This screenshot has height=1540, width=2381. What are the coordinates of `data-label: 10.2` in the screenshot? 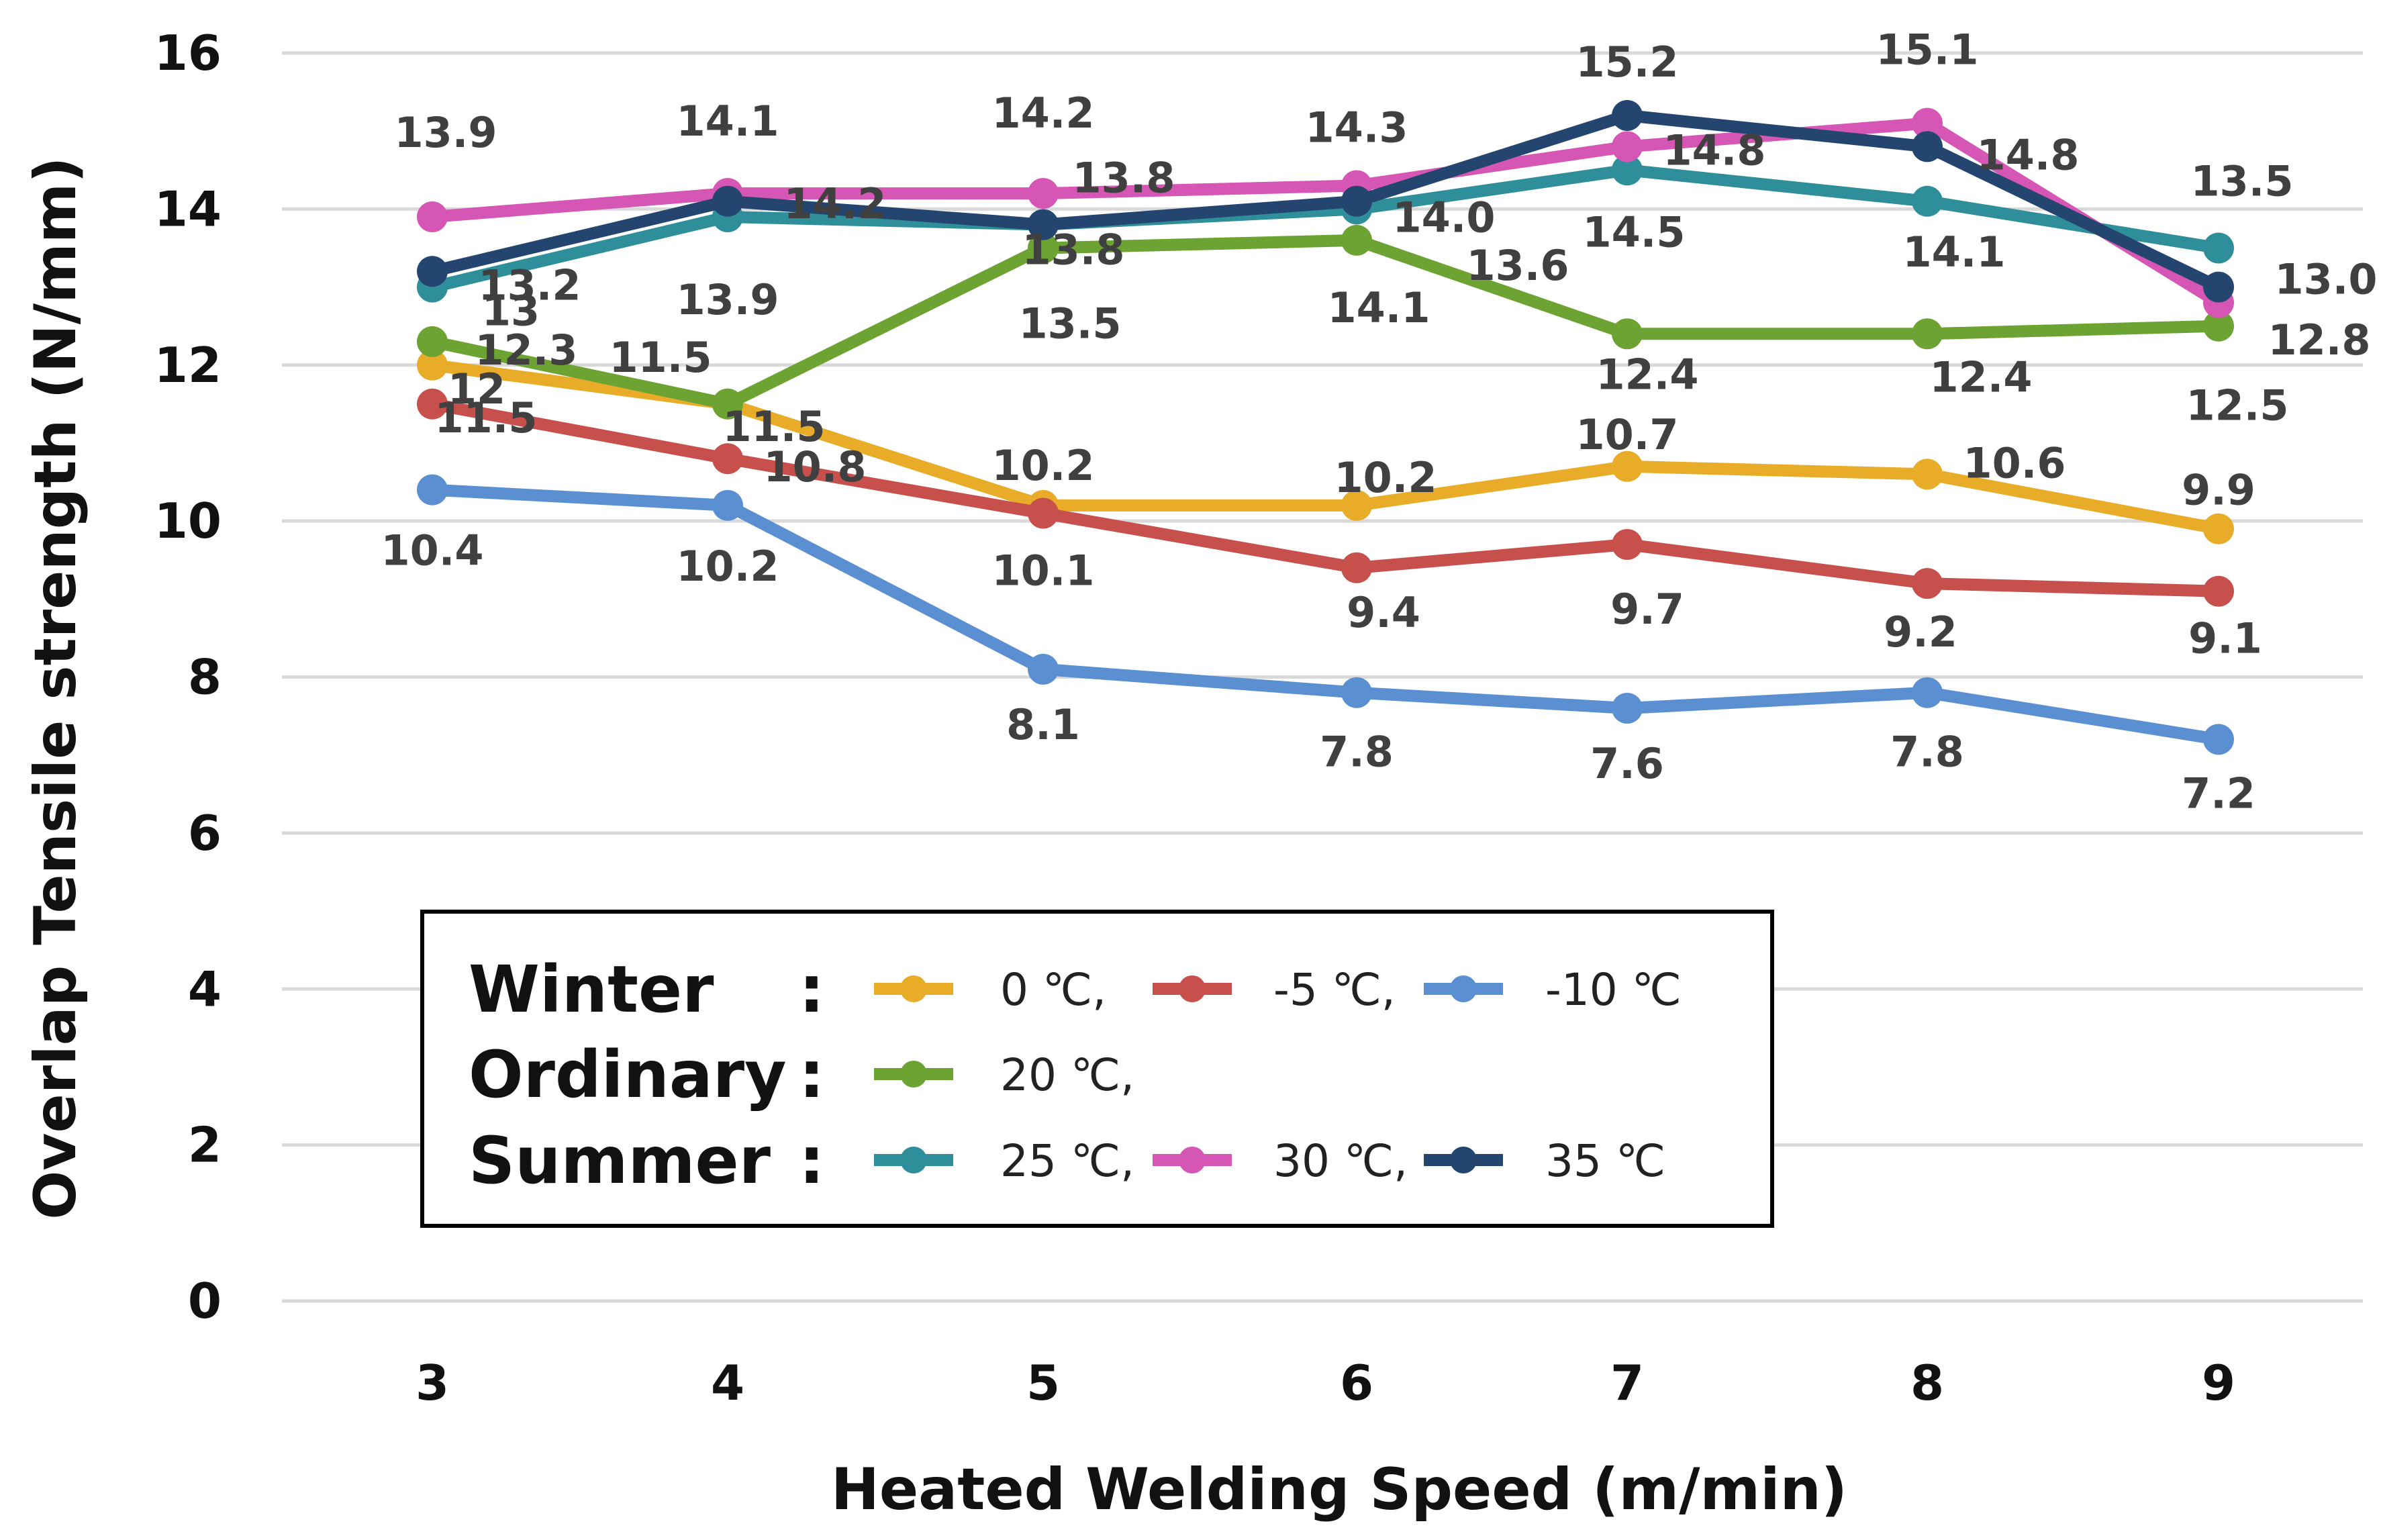 It's located at (728, 566).